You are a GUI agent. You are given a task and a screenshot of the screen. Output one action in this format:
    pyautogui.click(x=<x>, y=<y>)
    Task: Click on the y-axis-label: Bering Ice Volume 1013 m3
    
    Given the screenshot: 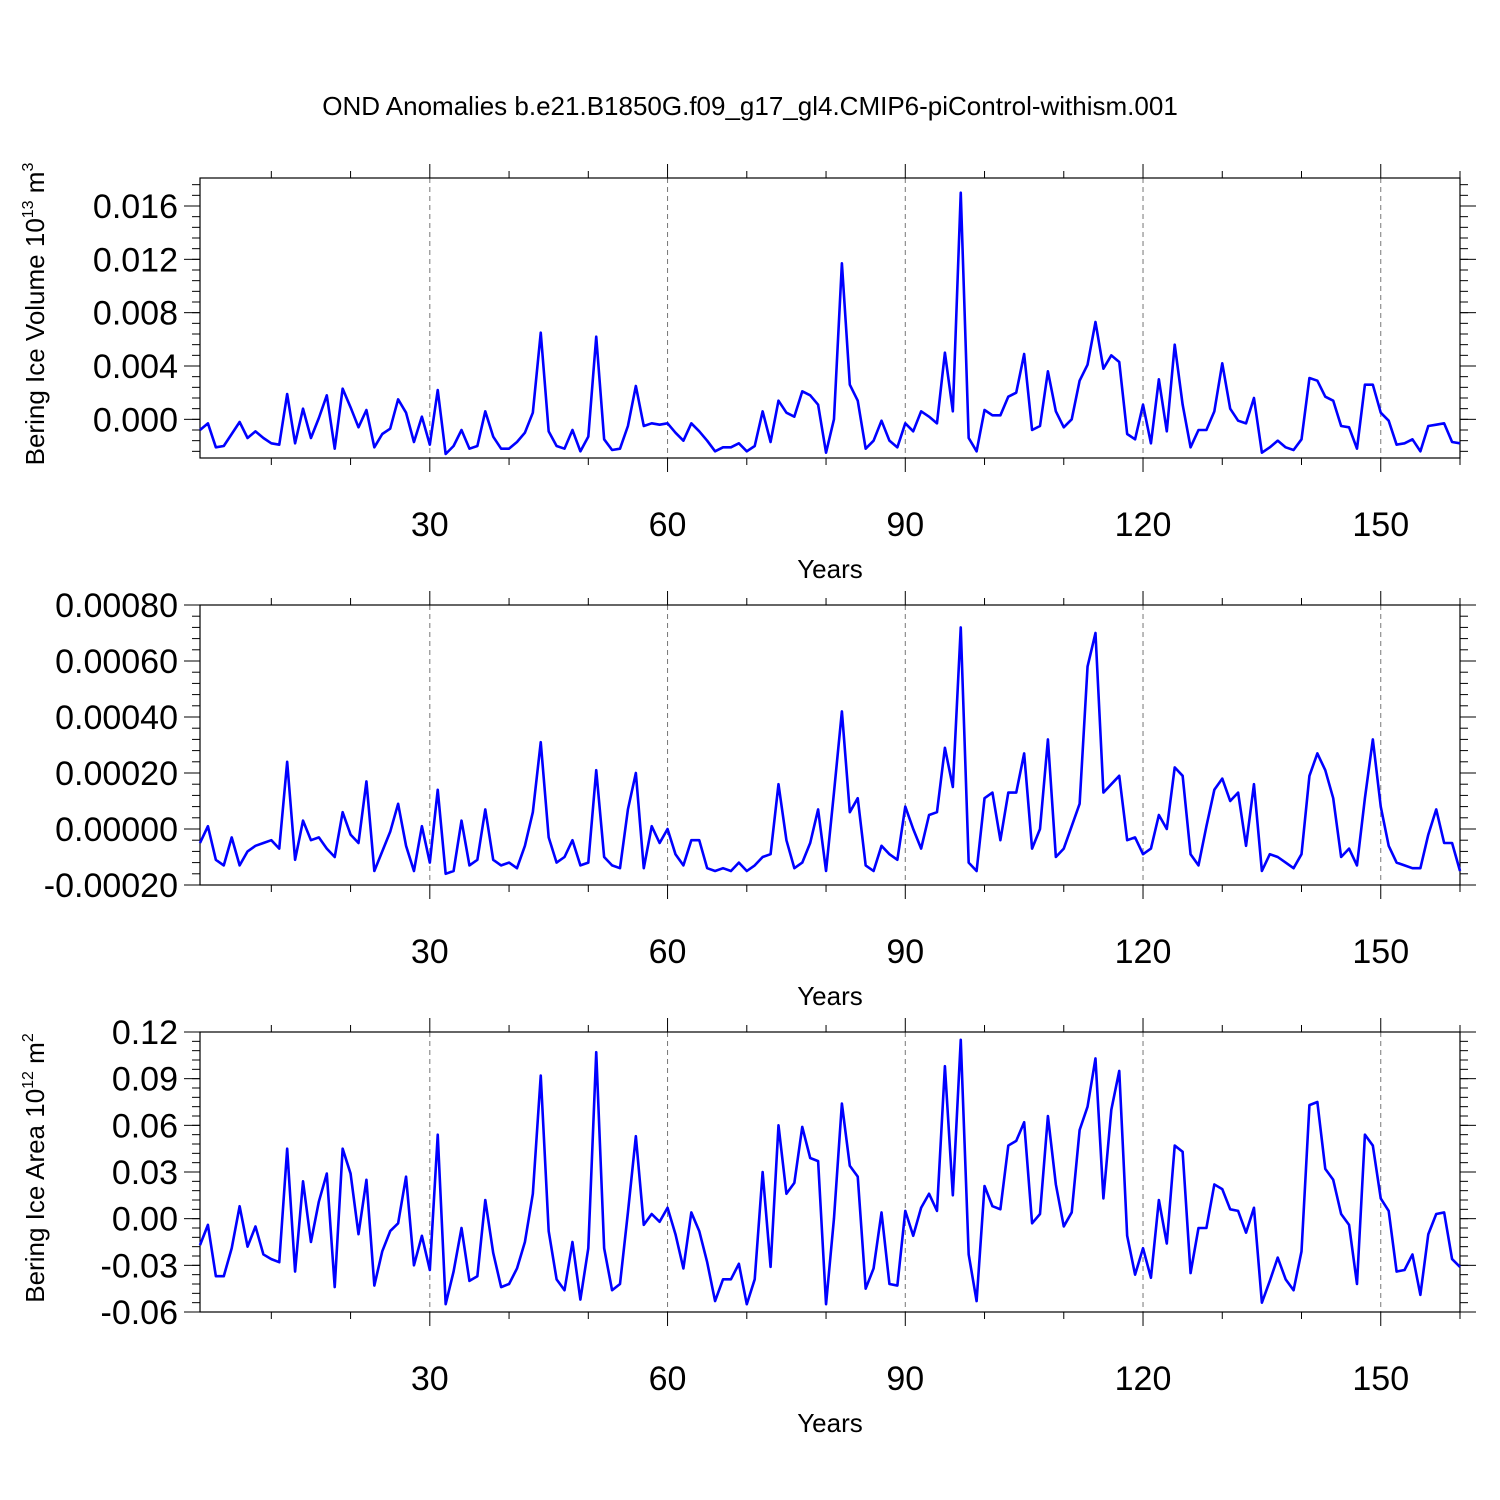 What is the action you would take?
    pyautogui.click(x=35, y=314)
    